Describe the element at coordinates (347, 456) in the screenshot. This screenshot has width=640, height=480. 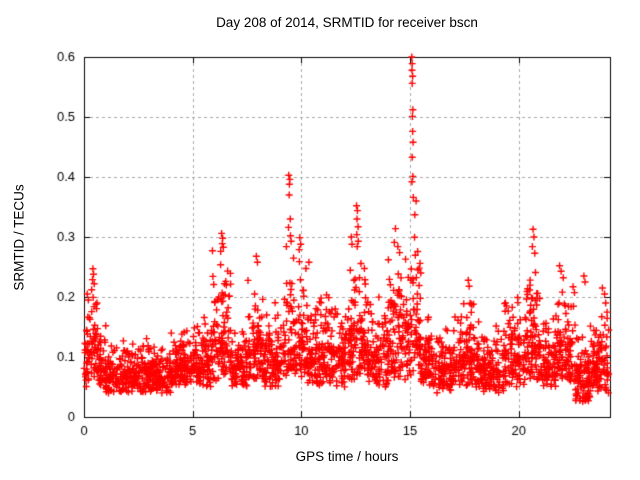
I see `x-axis-label: GPS time / hours` at that location.